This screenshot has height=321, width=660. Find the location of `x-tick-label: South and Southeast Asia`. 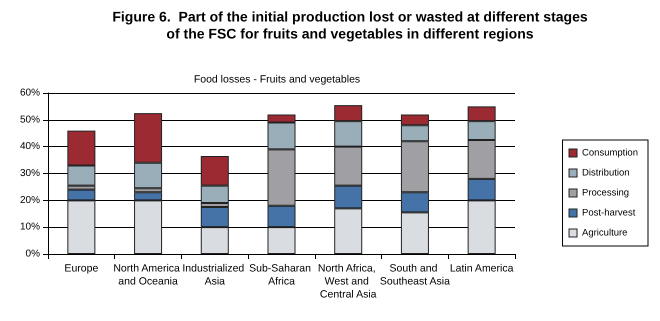

x-tick-label: South and Southeast Asia is located at coordinates (415, 275).